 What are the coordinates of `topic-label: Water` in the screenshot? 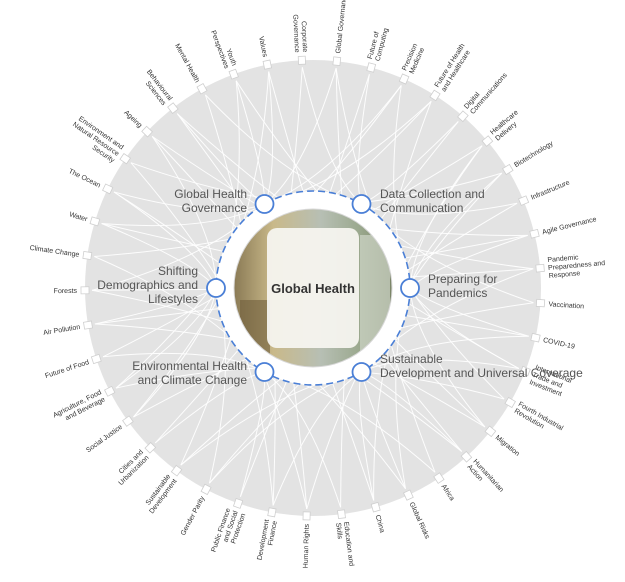 It's located at (78, 217).